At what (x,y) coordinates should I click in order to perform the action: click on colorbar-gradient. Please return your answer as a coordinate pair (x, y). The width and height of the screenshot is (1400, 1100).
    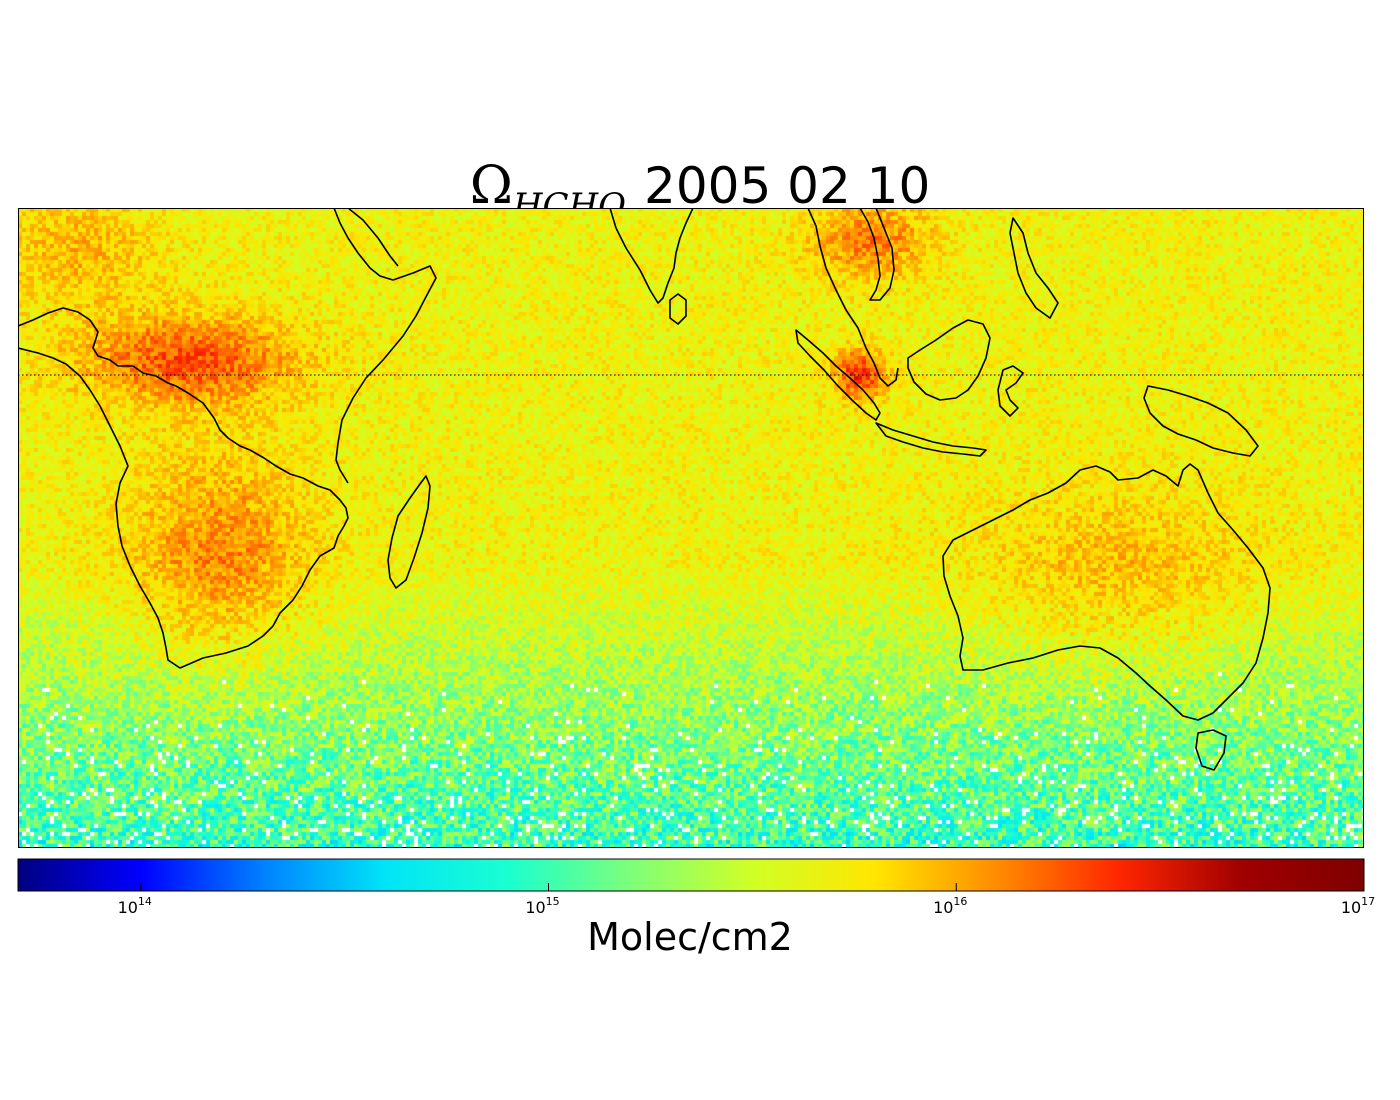
    Looking at the image, I should click on (691, 875).